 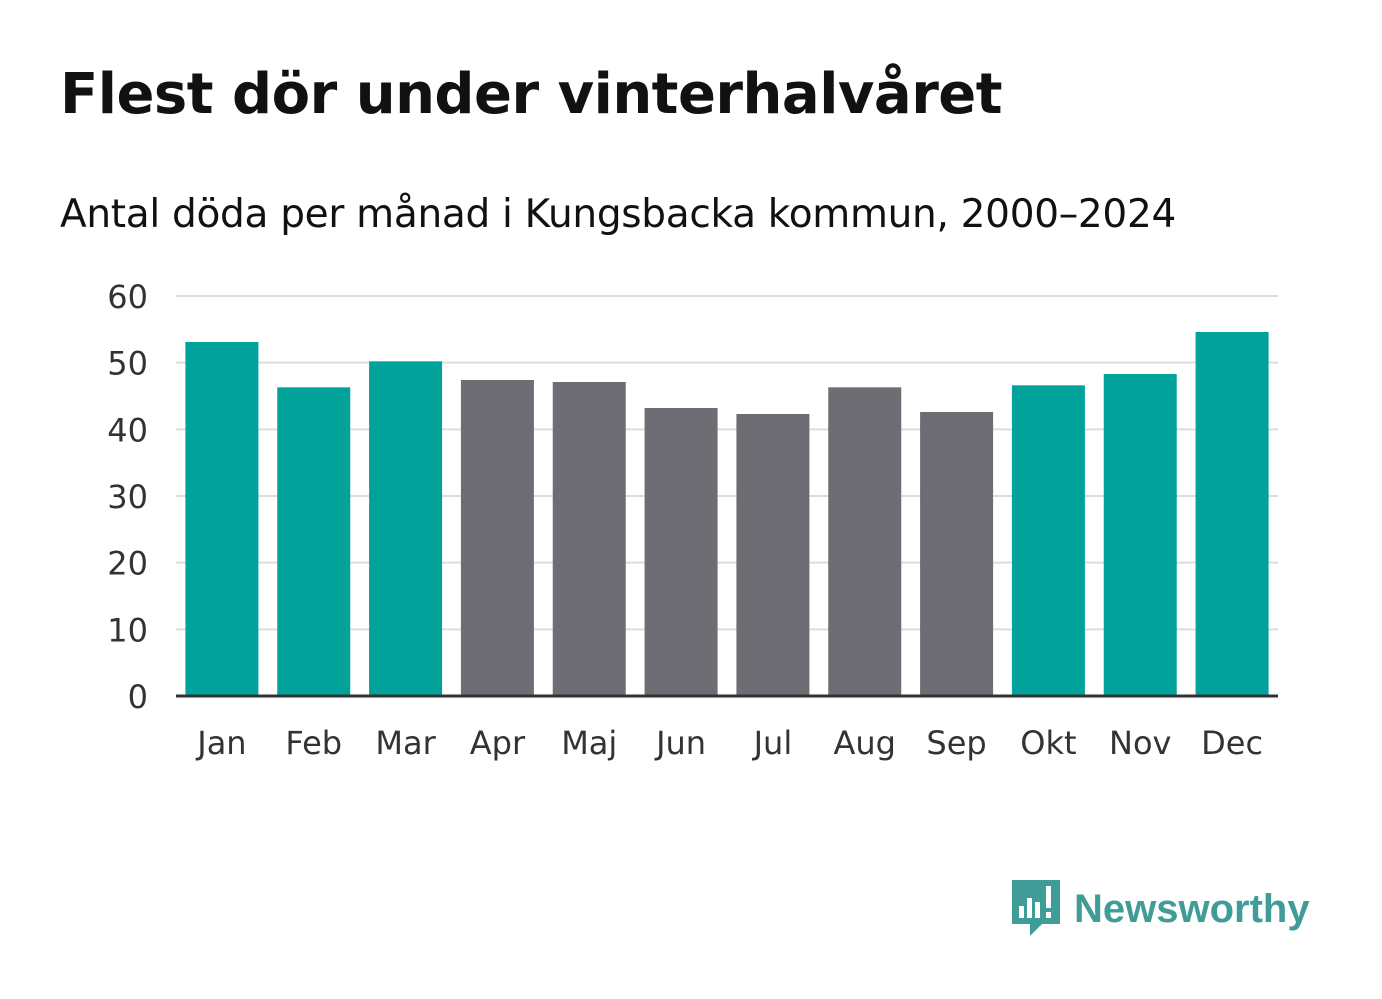 What do you see at coordinates (314, 541) in the screenshot?
I see `bar-feb` at bounding box center [314, 541].